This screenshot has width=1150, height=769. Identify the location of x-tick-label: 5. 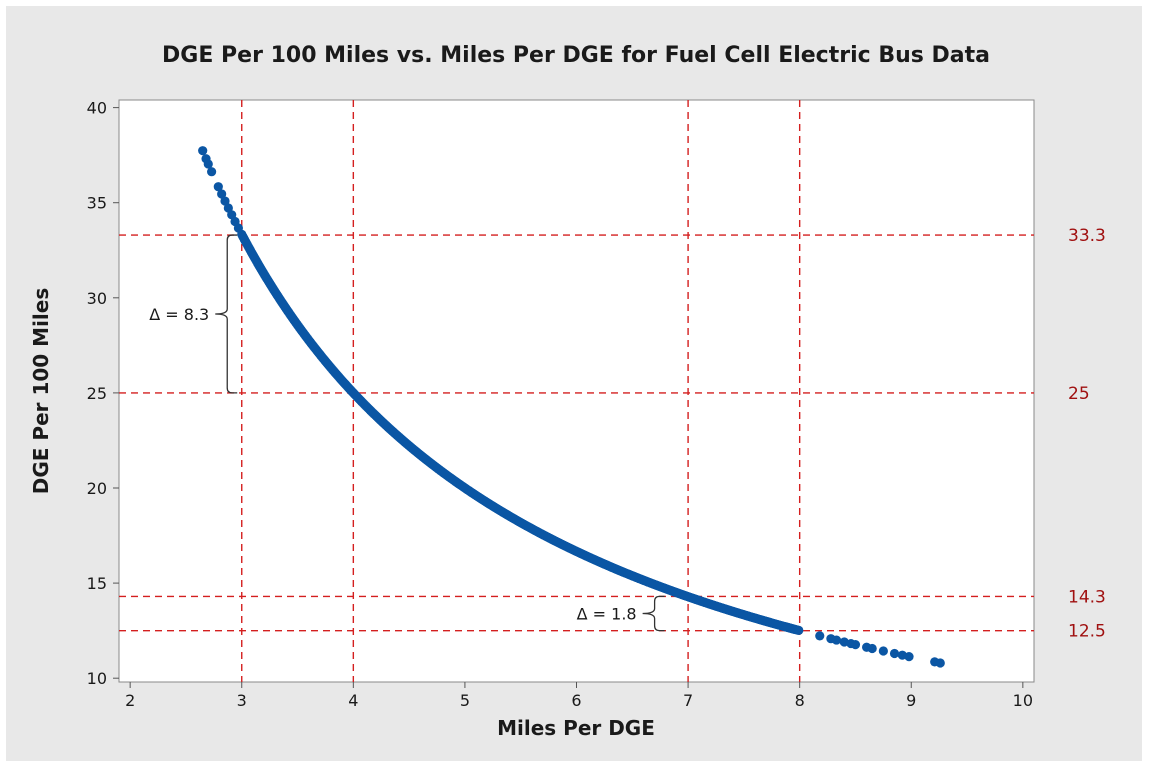
(465, 700).